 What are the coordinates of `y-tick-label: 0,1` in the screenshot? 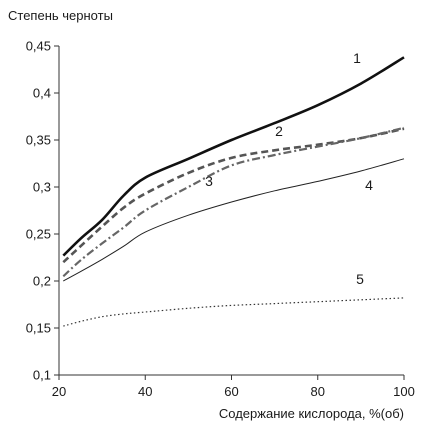 It's located at (42, 375).